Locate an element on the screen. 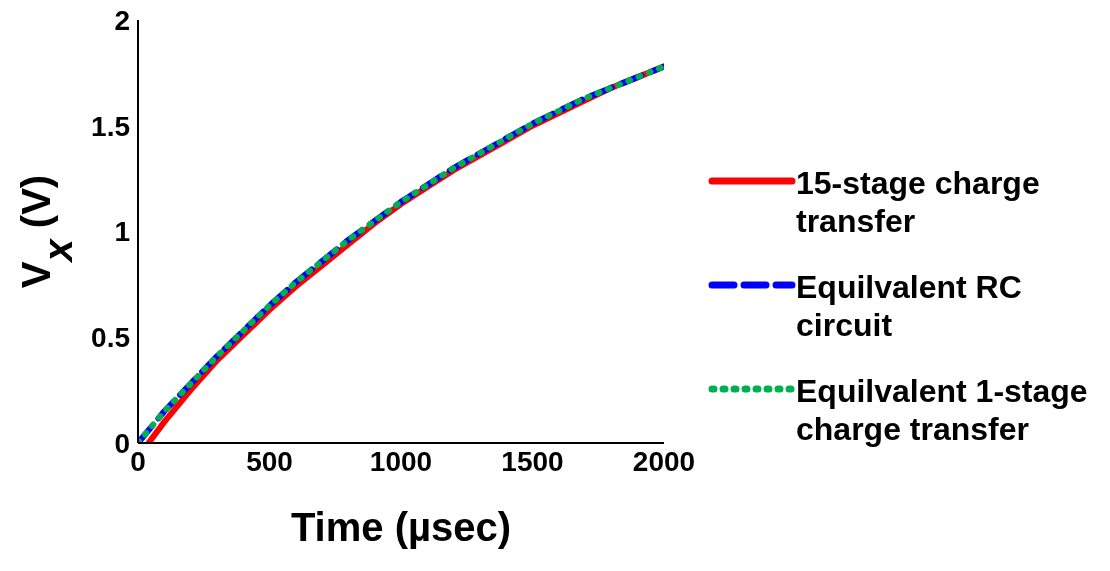  x-tick-label: 1500 is located at coordinates (532, 461).